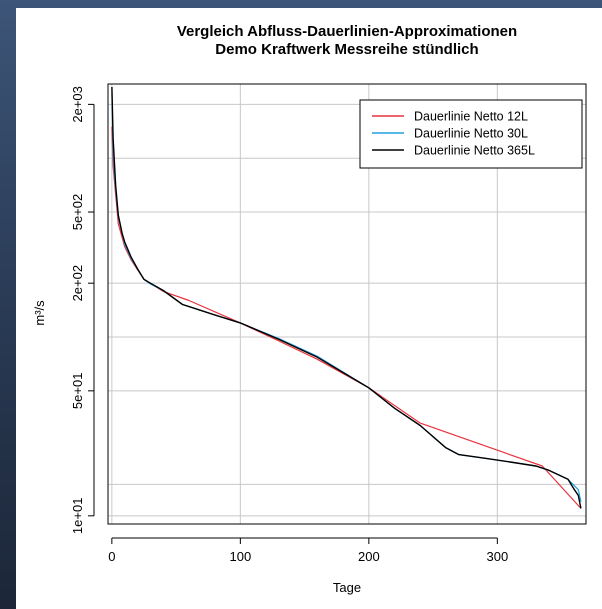 The height and width of the screenshot is (609, 602). I want to click on legend-entry: Dauerlinie Netto 365L, so click(474, 151).